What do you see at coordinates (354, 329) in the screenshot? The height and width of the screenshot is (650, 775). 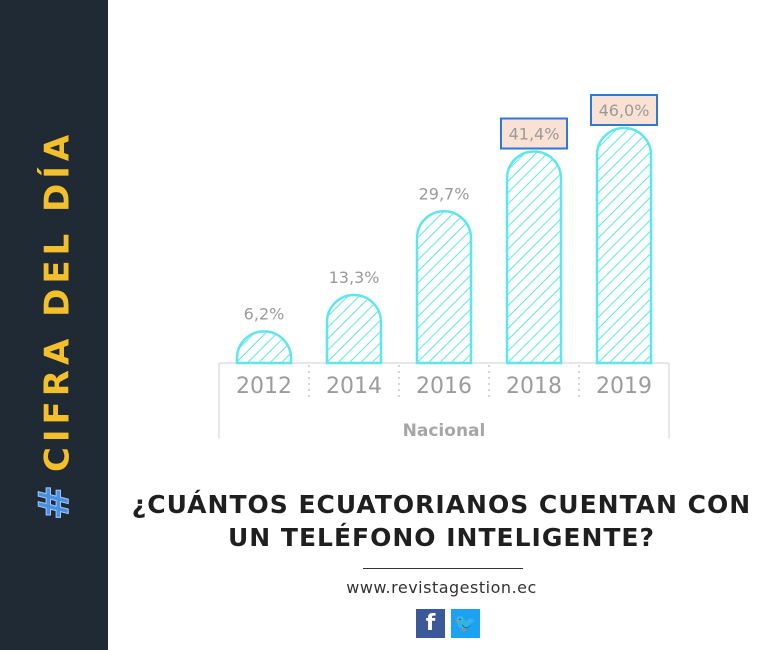 I see `bar-2014` at bounding box center [354, 329].